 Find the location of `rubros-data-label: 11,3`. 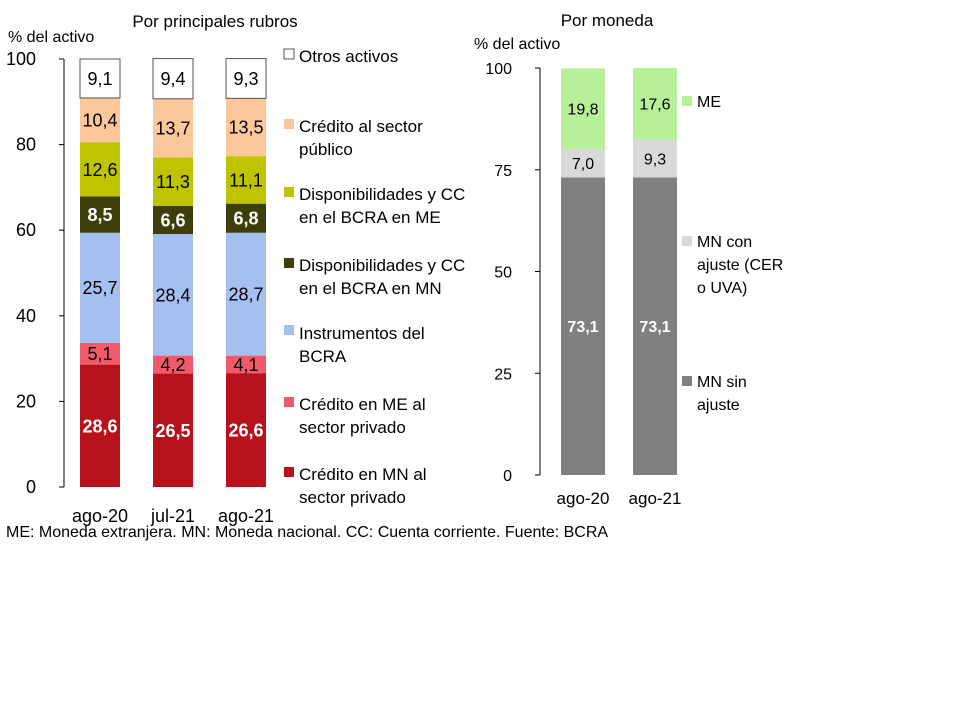

rubros-data-label: 11,3 is located at coordinates (173, 182).